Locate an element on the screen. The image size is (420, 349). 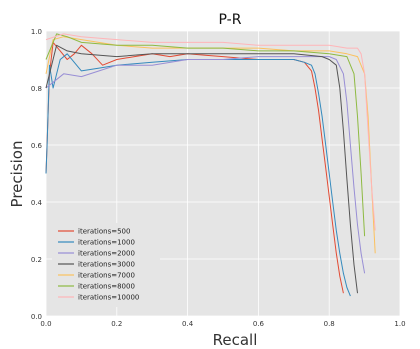
legend-box is located at coordinates (106, 265).